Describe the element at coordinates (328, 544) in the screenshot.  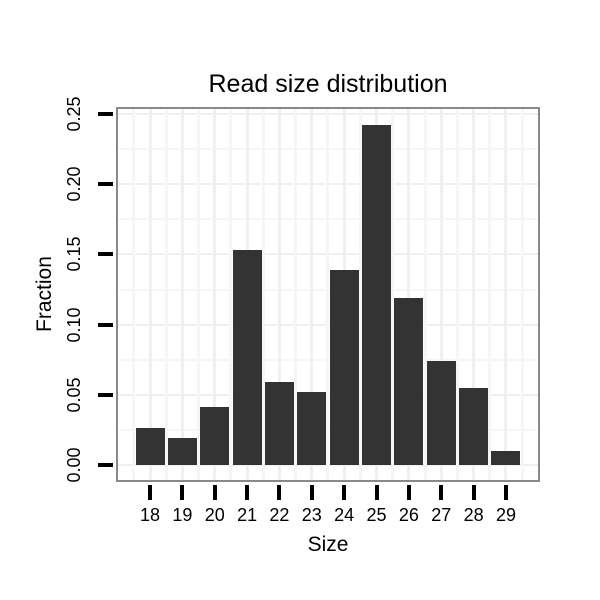
I see `x-axis-title: Size` at that location.